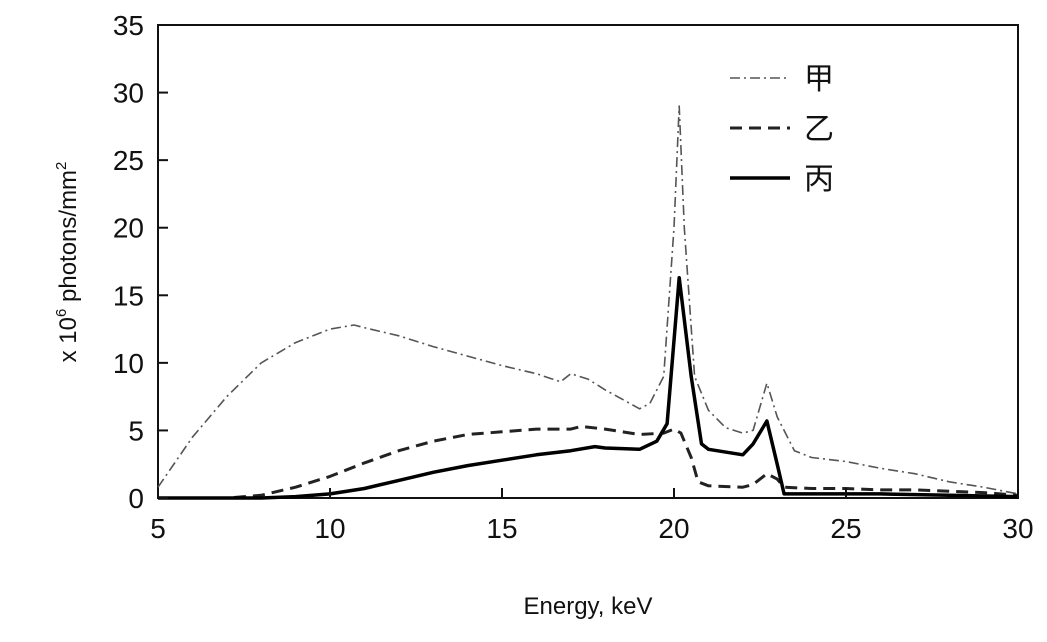 Image resolution: width=1047 pixels, height=642 pixels. What do you see at coordinates (158, 528) in the screenshot?
I see `x-tick-label: 5` at bounding box center [158, 528].